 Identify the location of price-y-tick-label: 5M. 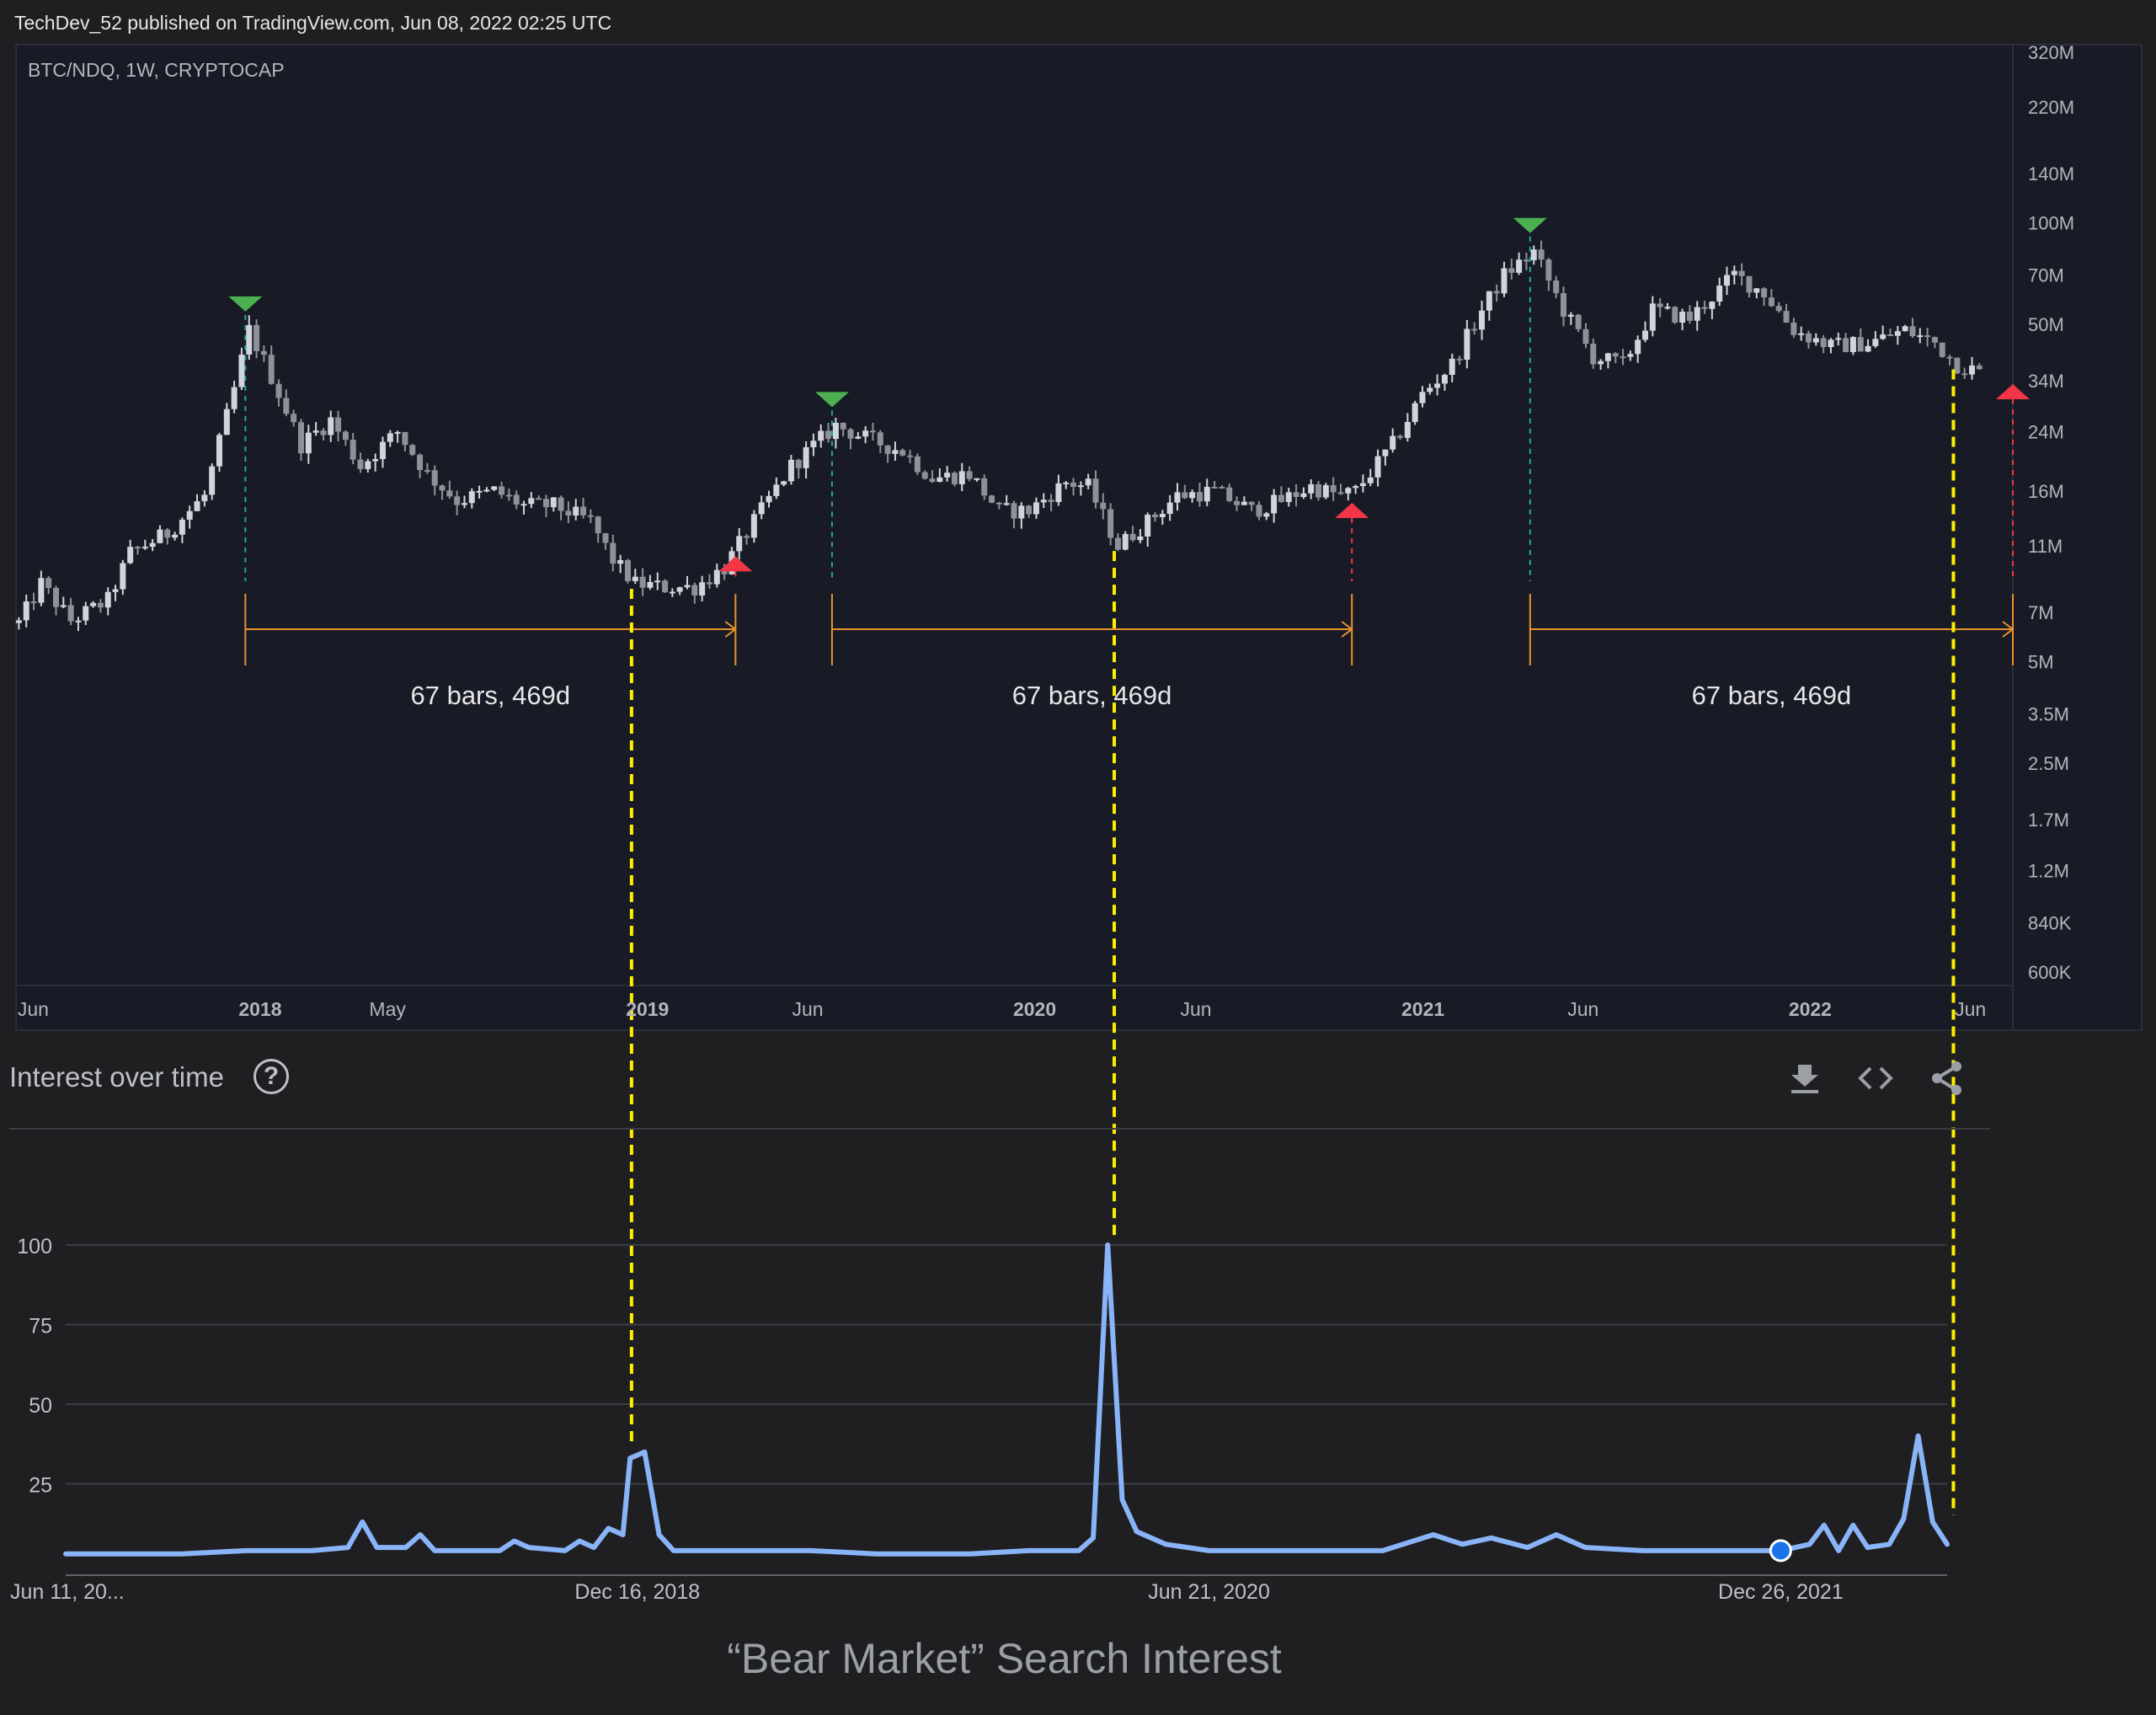
(2041, 662).